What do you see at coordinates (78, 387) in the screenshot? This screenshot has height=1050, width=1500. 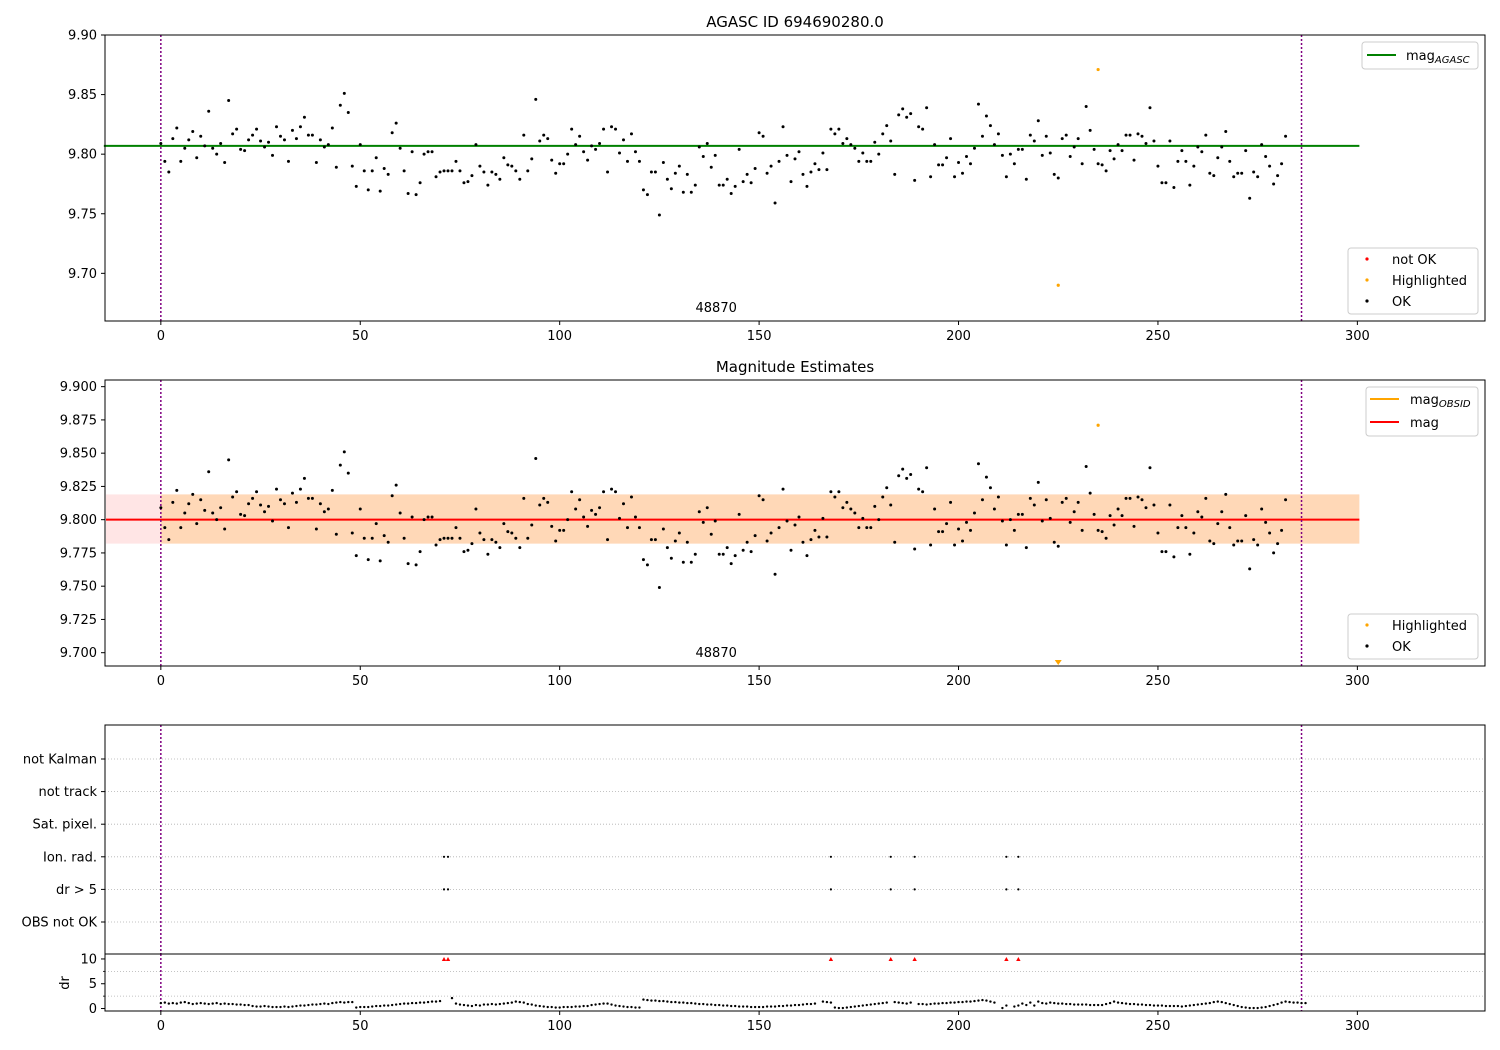 I see `y-tick-label: 9.900` at bounding box center [78, 387].